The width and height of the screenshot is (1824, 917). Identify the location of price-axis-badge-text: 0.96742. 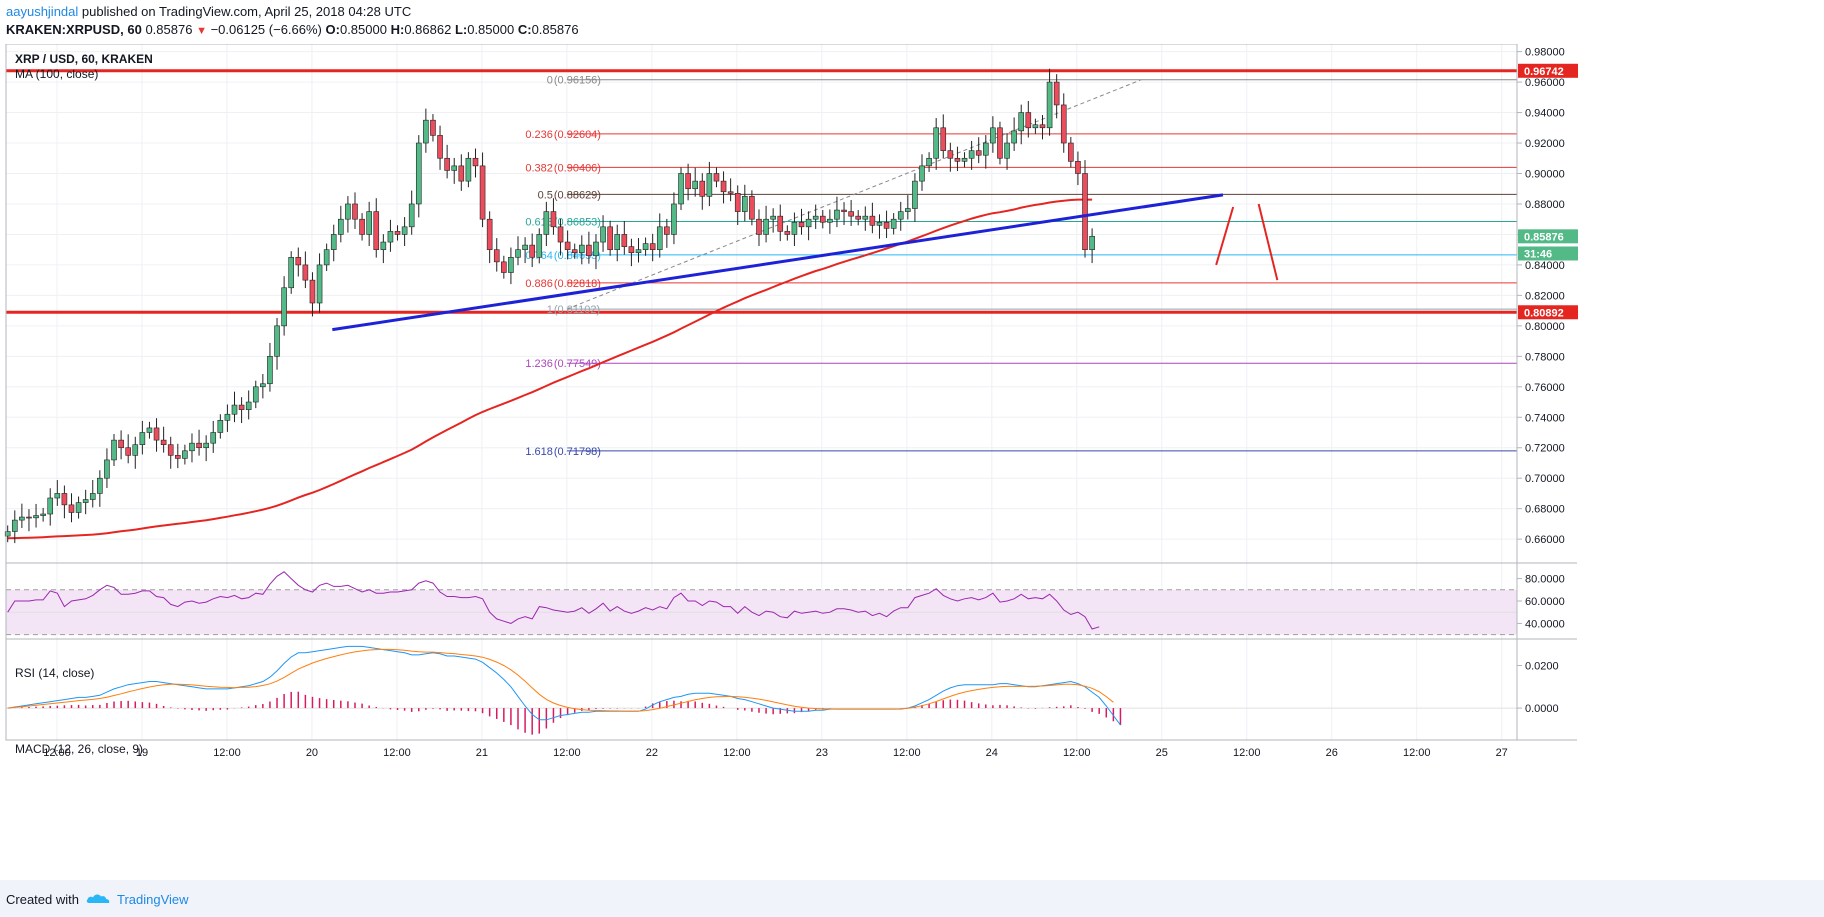
(1544, 72).